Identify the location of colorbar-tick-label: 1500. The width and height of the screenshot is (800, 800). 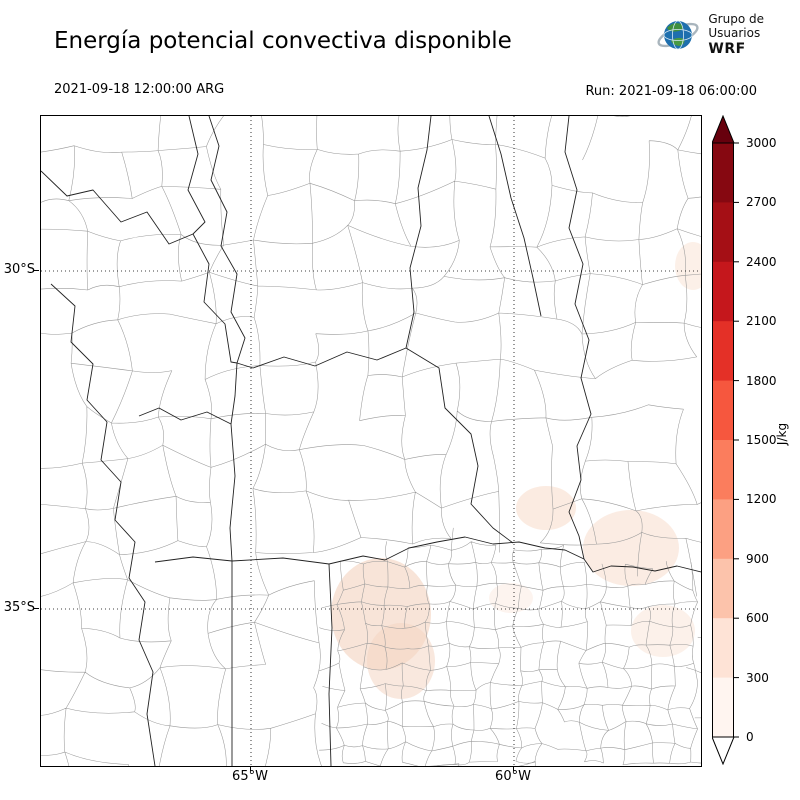
(761, 440).